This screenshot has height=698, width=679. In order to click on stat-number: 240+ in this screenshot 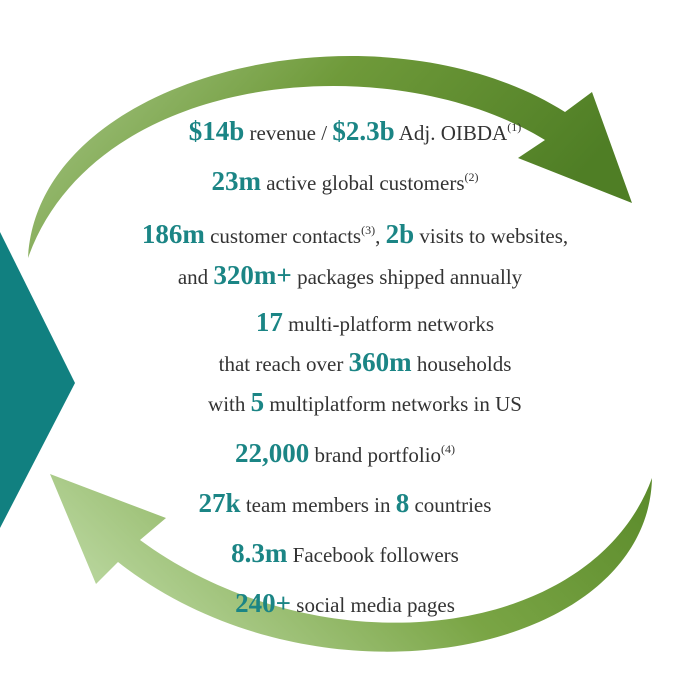, I will do `click(263, 603)`.